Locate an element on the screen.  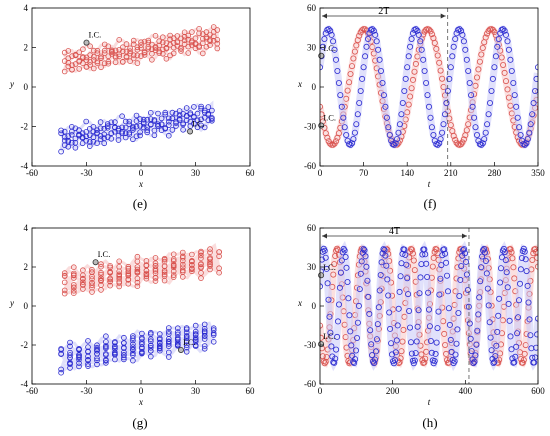
ic-label: I.C. is located at coordinates (189, 342).